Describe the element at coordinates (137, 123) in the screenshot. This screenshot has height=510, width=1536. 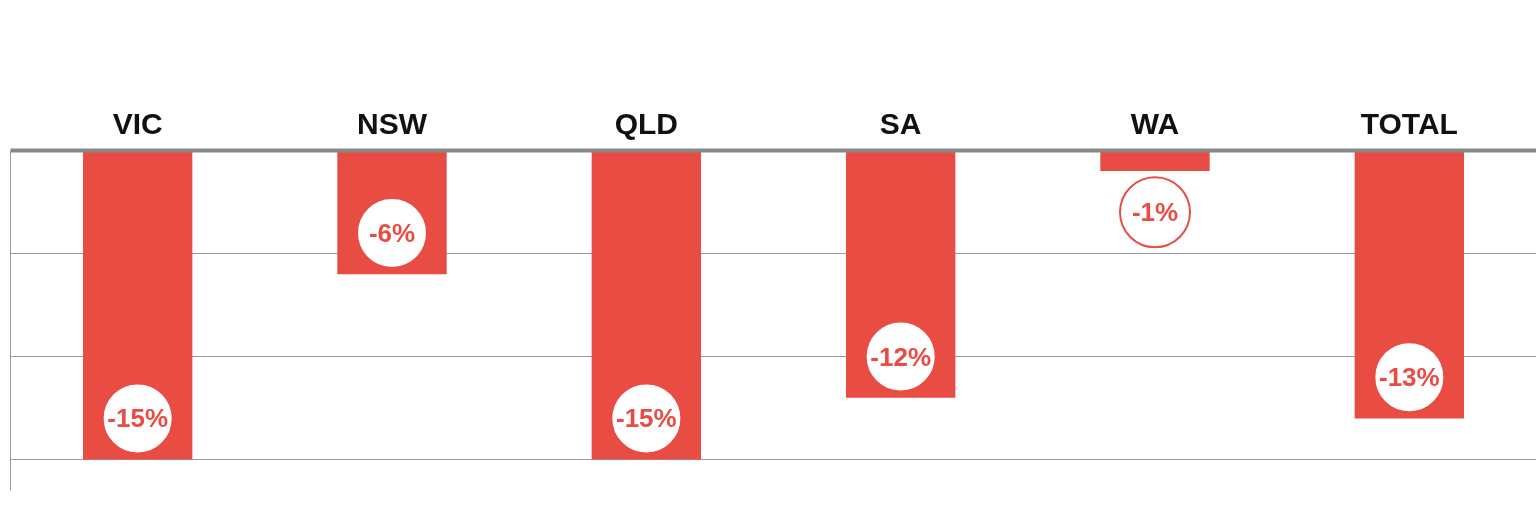
I see `x-tick-label: VIC` at that location.